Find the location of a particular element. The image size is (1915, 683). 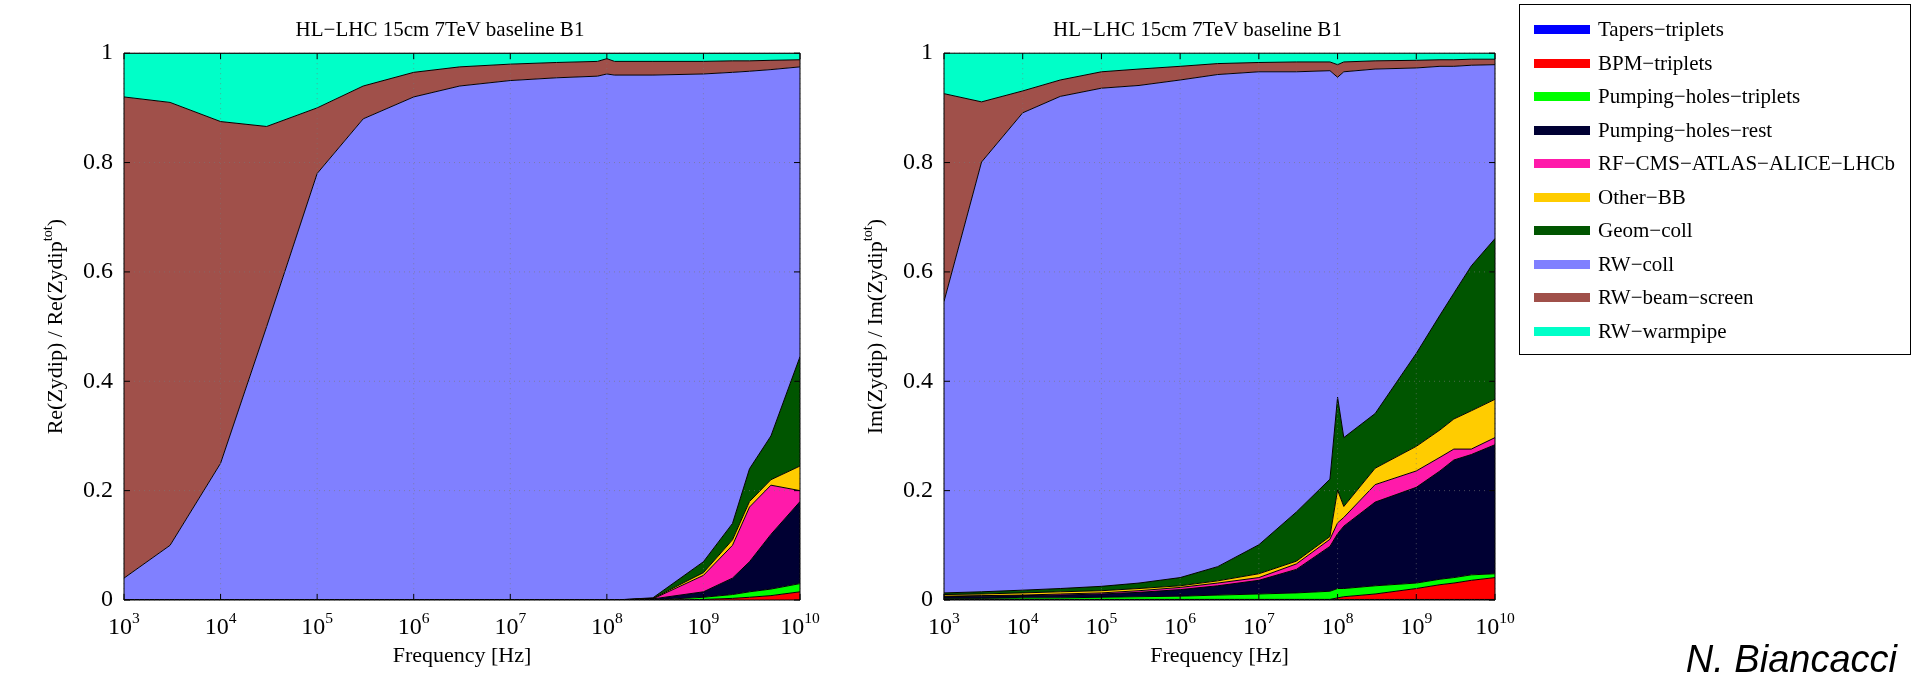

legend-label: Geom−coll is located at coordinates (1645, 231).